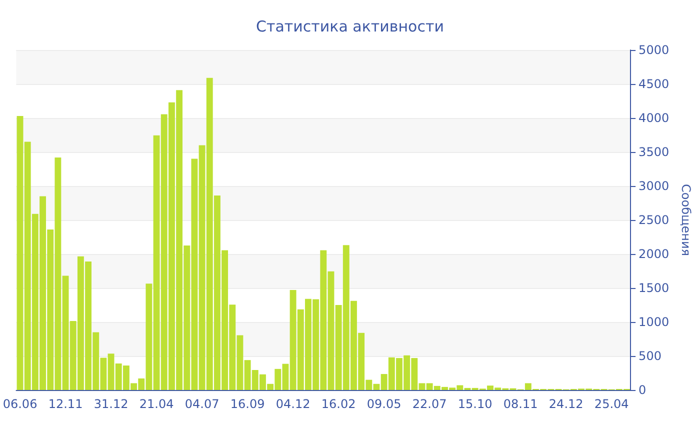  I want to click on x-tick-label: 04.12, so click(293, 404).